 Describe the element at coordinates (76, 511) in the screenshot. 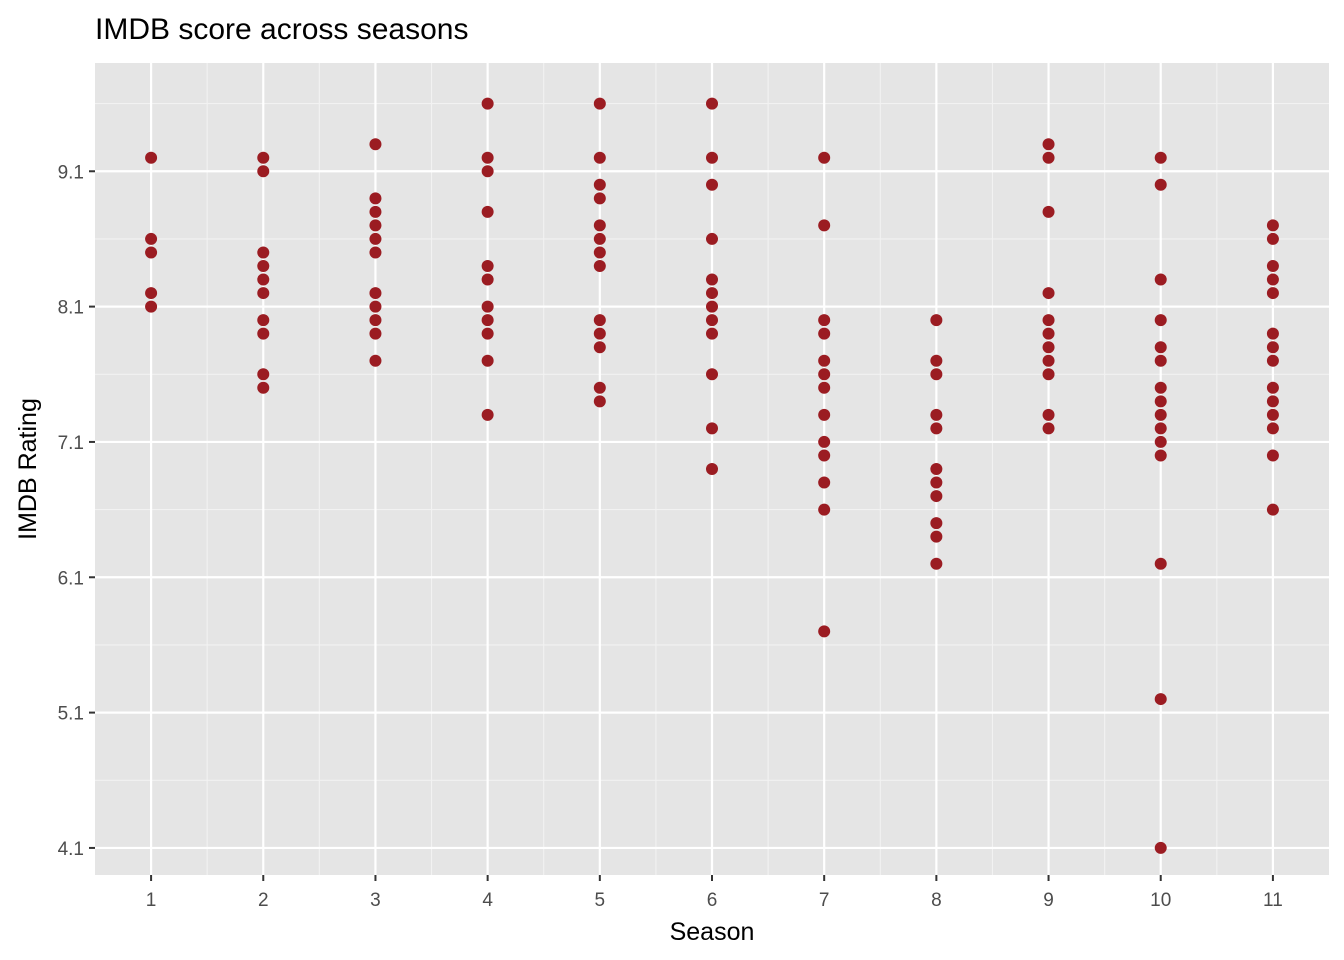

I see `y-axis: 4.1 5.1 6.1 7.1 8.1 9.1` at that location.